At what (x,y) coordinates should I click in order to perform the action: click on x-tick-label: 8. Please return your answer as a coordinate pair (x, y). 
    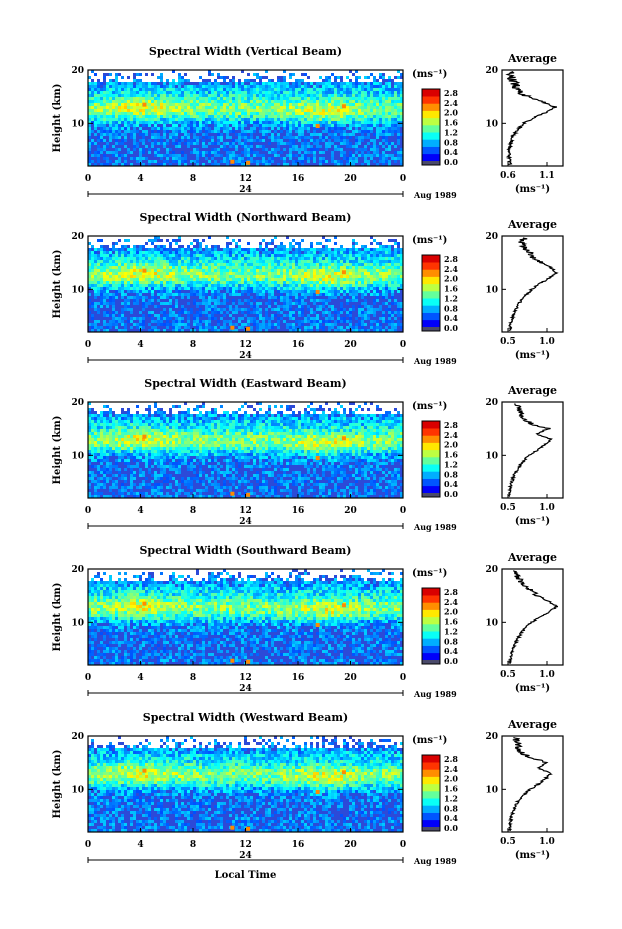
    Looking at the image, I should click on (193, 511).